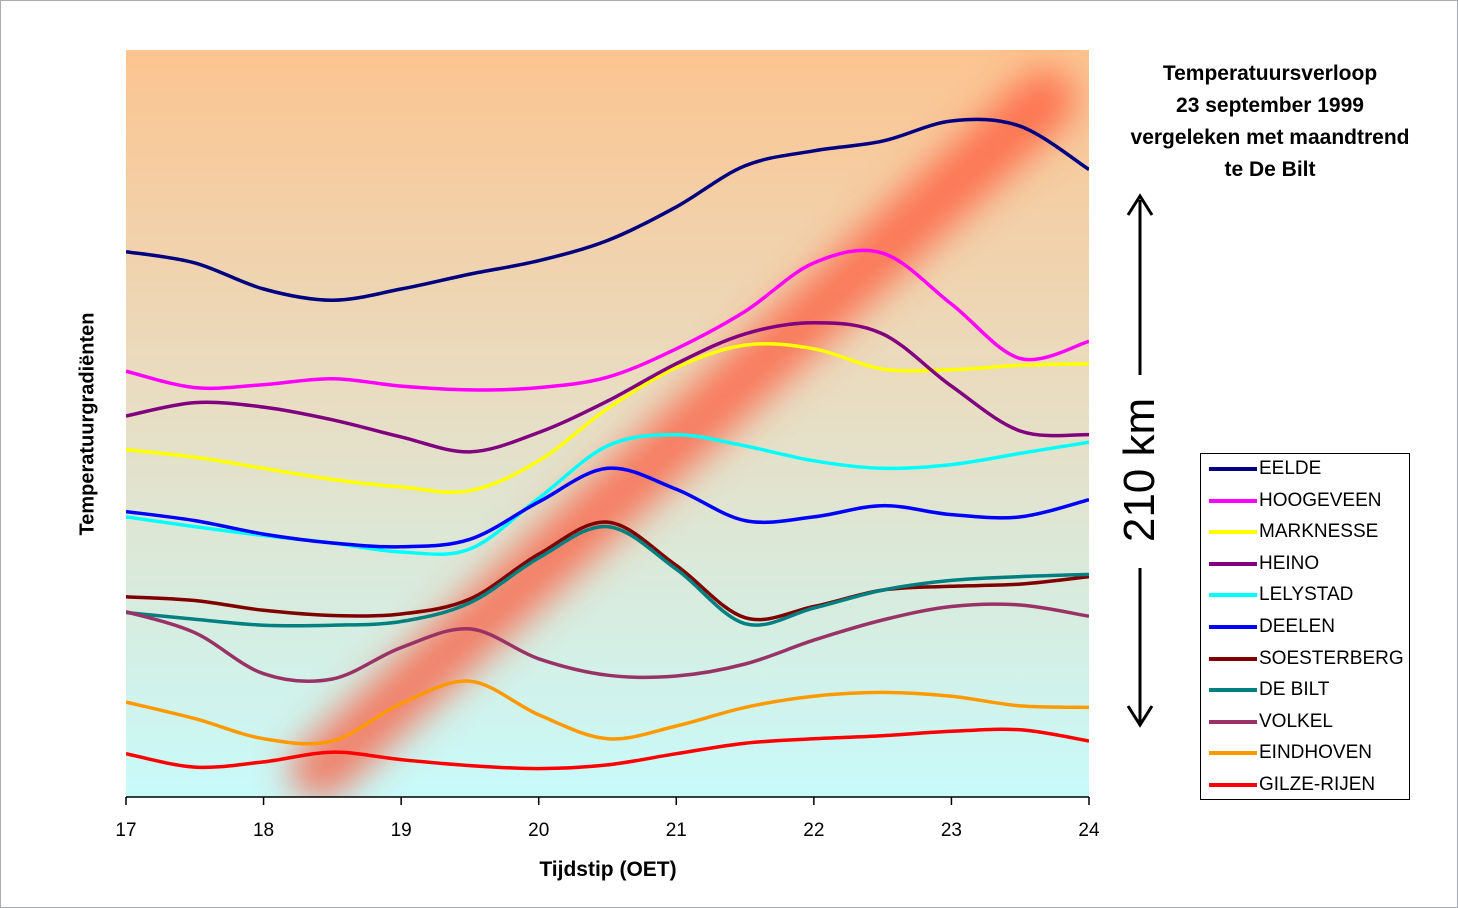  I want to click on legend-item: EELDE, so click(1265, 469).